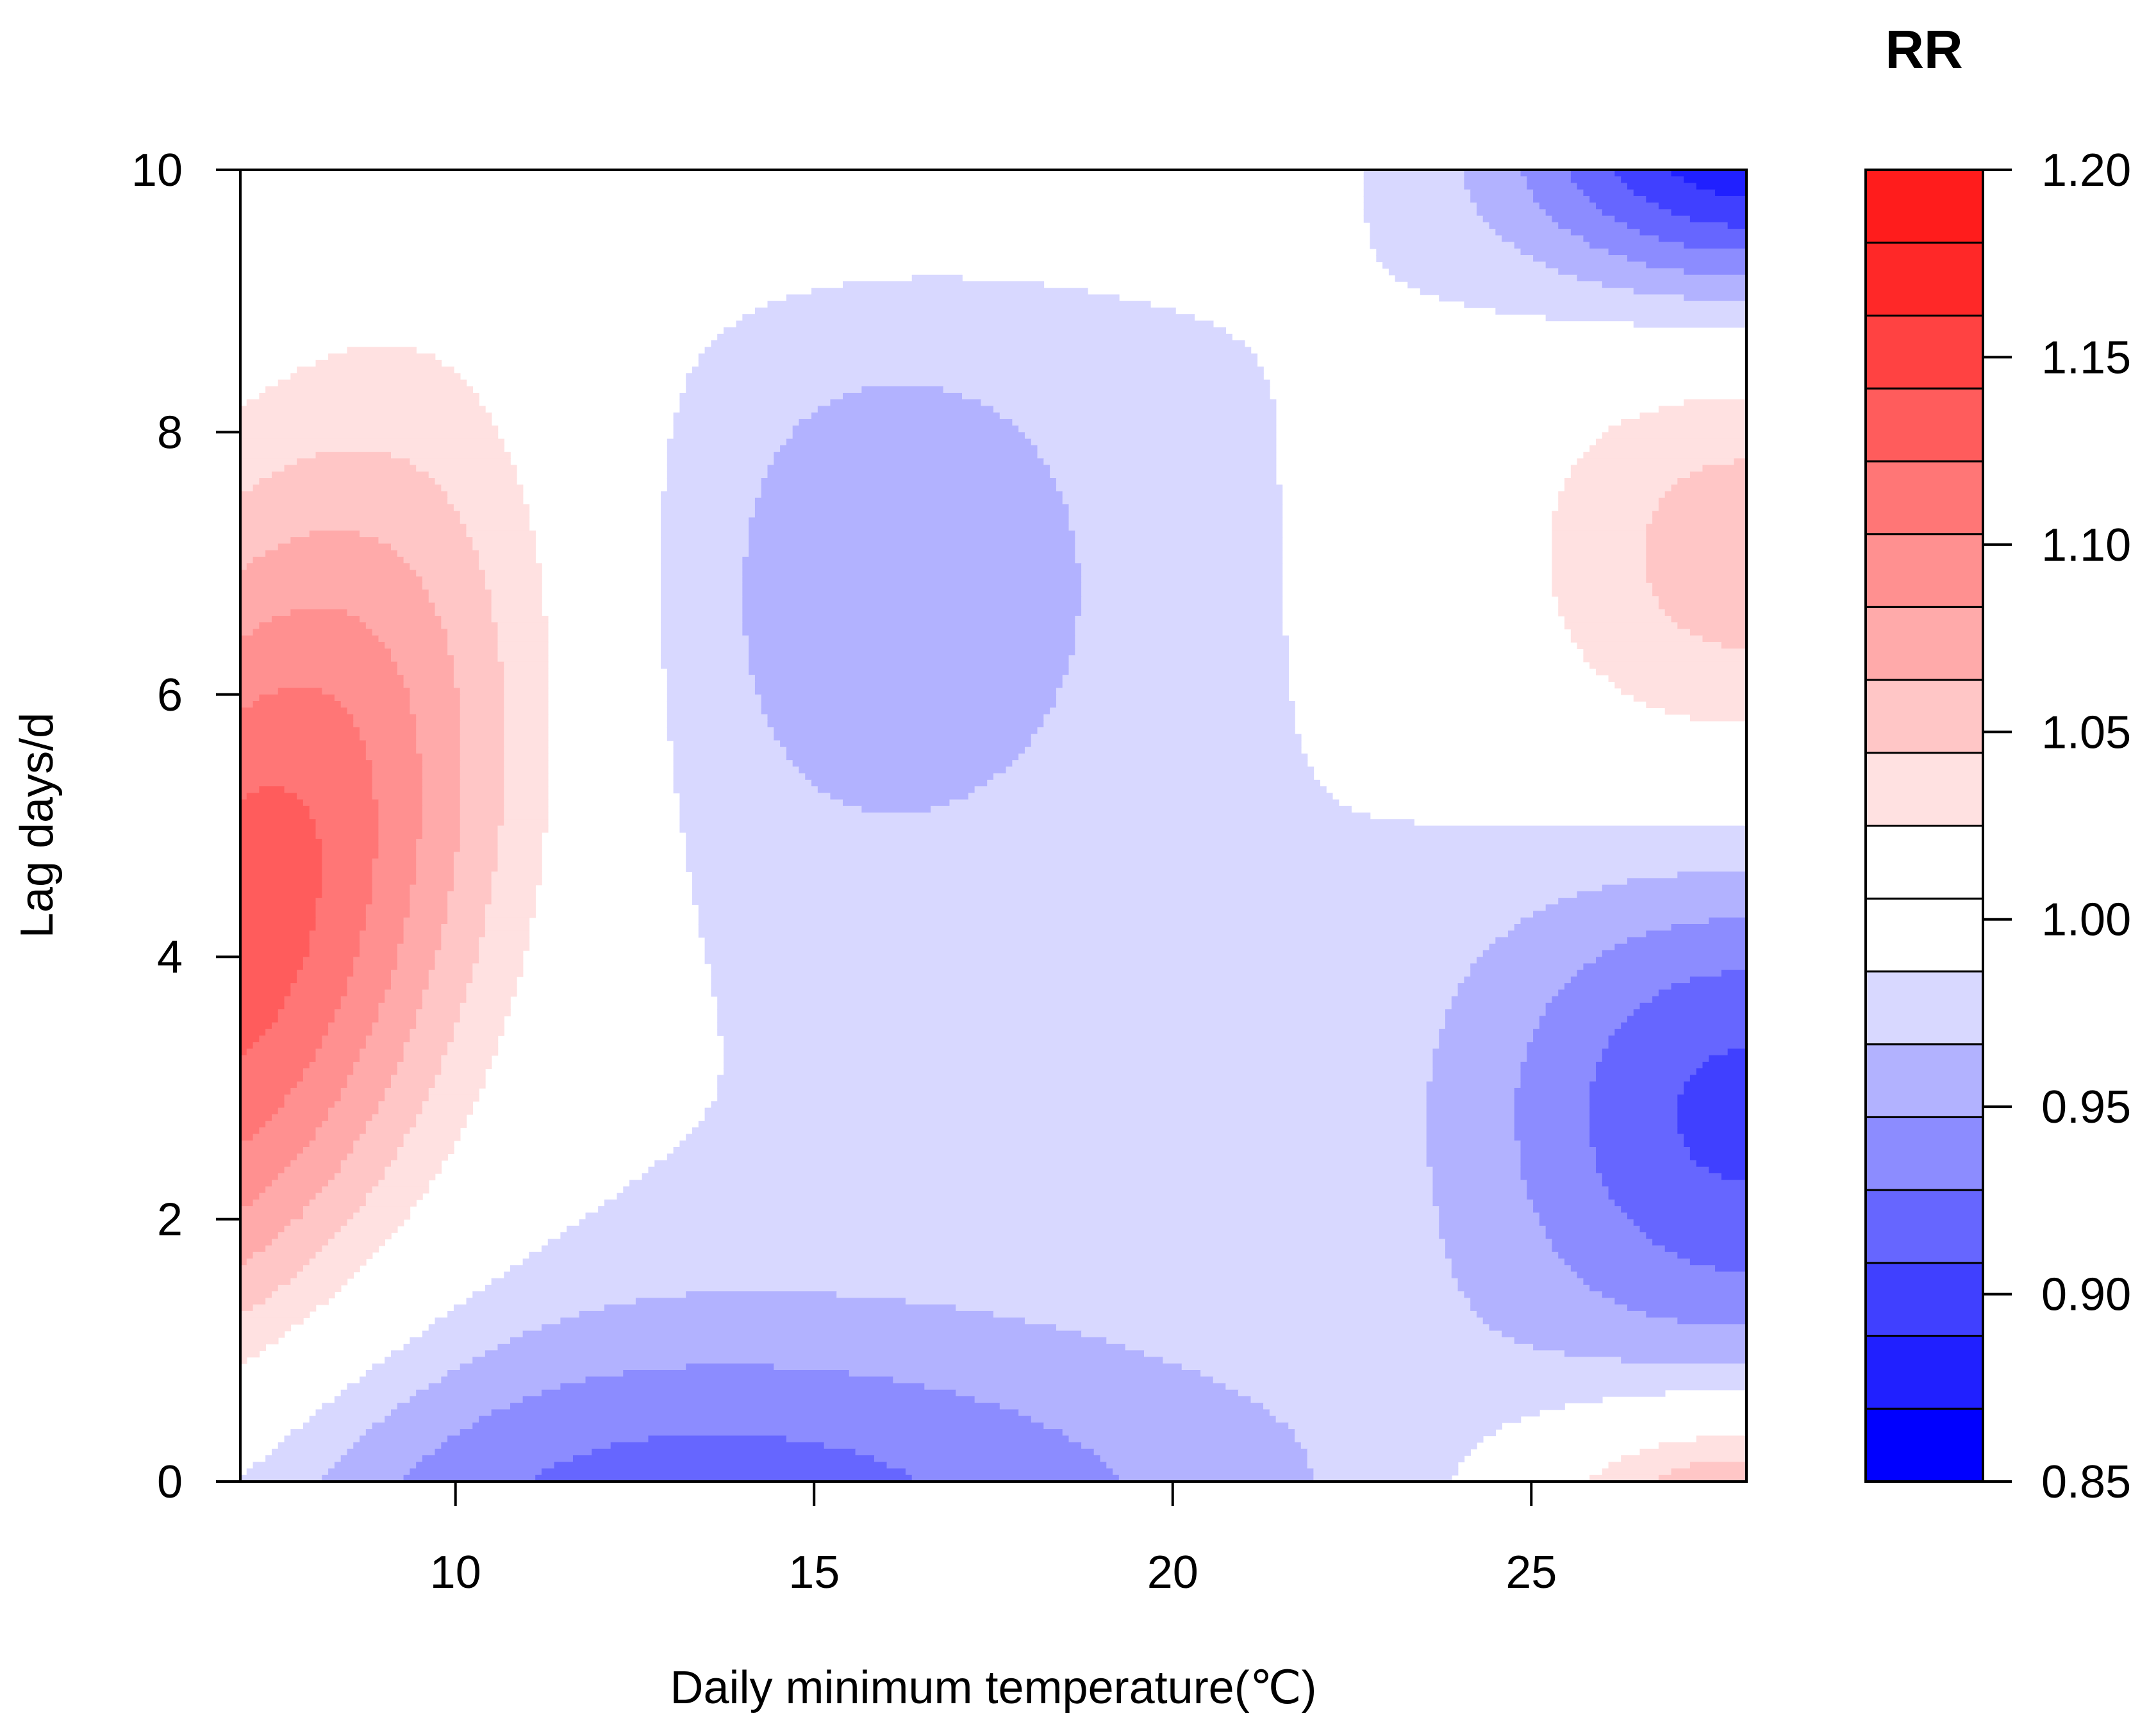 This screenshot has width=2156, height=1734. Describe the element at coordinates (2086, 170) in the screenshot. I see `legend-tick-label: 1.20` at that location.